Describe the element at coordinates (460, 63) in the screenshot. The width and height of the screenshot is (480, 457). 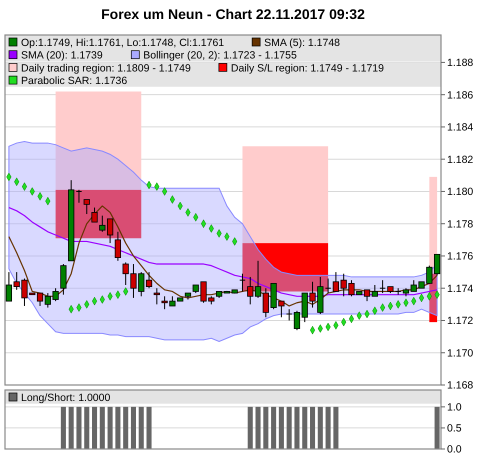
I see `y-tick-label: 1.188` at that location.